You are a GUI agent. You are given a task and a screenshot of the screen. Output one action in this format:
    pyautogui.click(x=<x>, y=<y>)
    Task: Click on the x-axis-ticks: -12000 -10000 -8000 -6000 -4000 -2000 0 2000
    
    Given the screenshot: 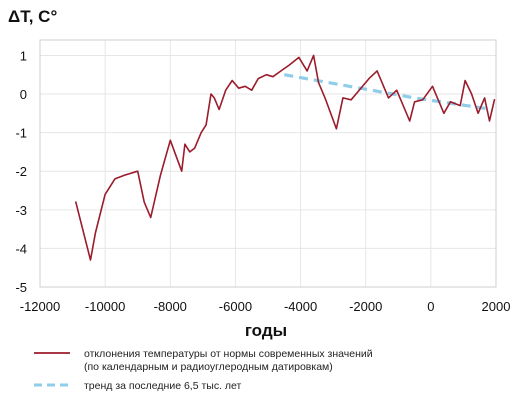 What is the action you would take?
    pyautogui.click(x=265, y=306)
    